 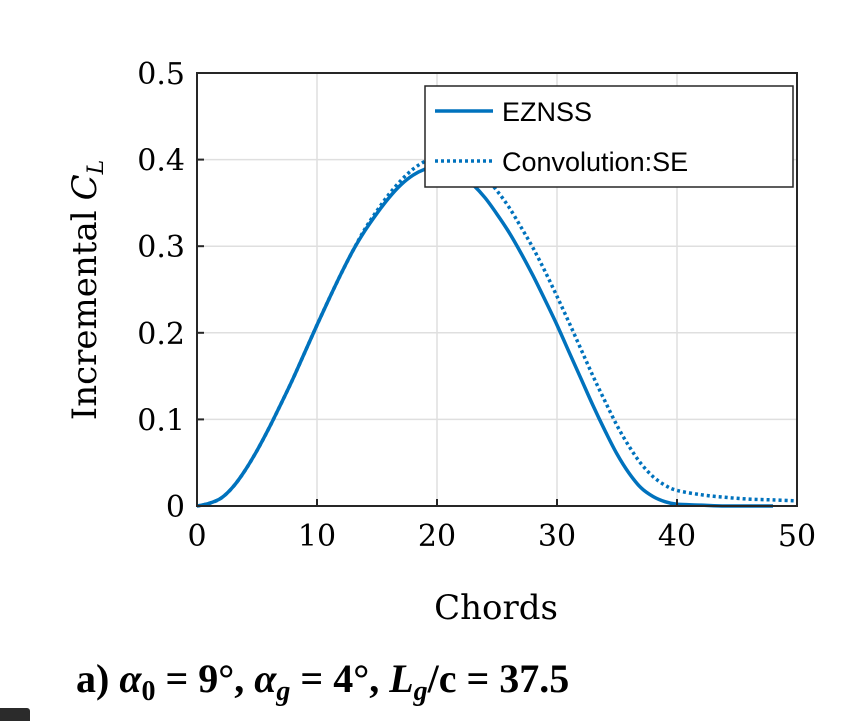 What do you see at coordinates (557, 536) in the screenshot?
I see `x-tick-label: 30` at bounding box center [557, 536].